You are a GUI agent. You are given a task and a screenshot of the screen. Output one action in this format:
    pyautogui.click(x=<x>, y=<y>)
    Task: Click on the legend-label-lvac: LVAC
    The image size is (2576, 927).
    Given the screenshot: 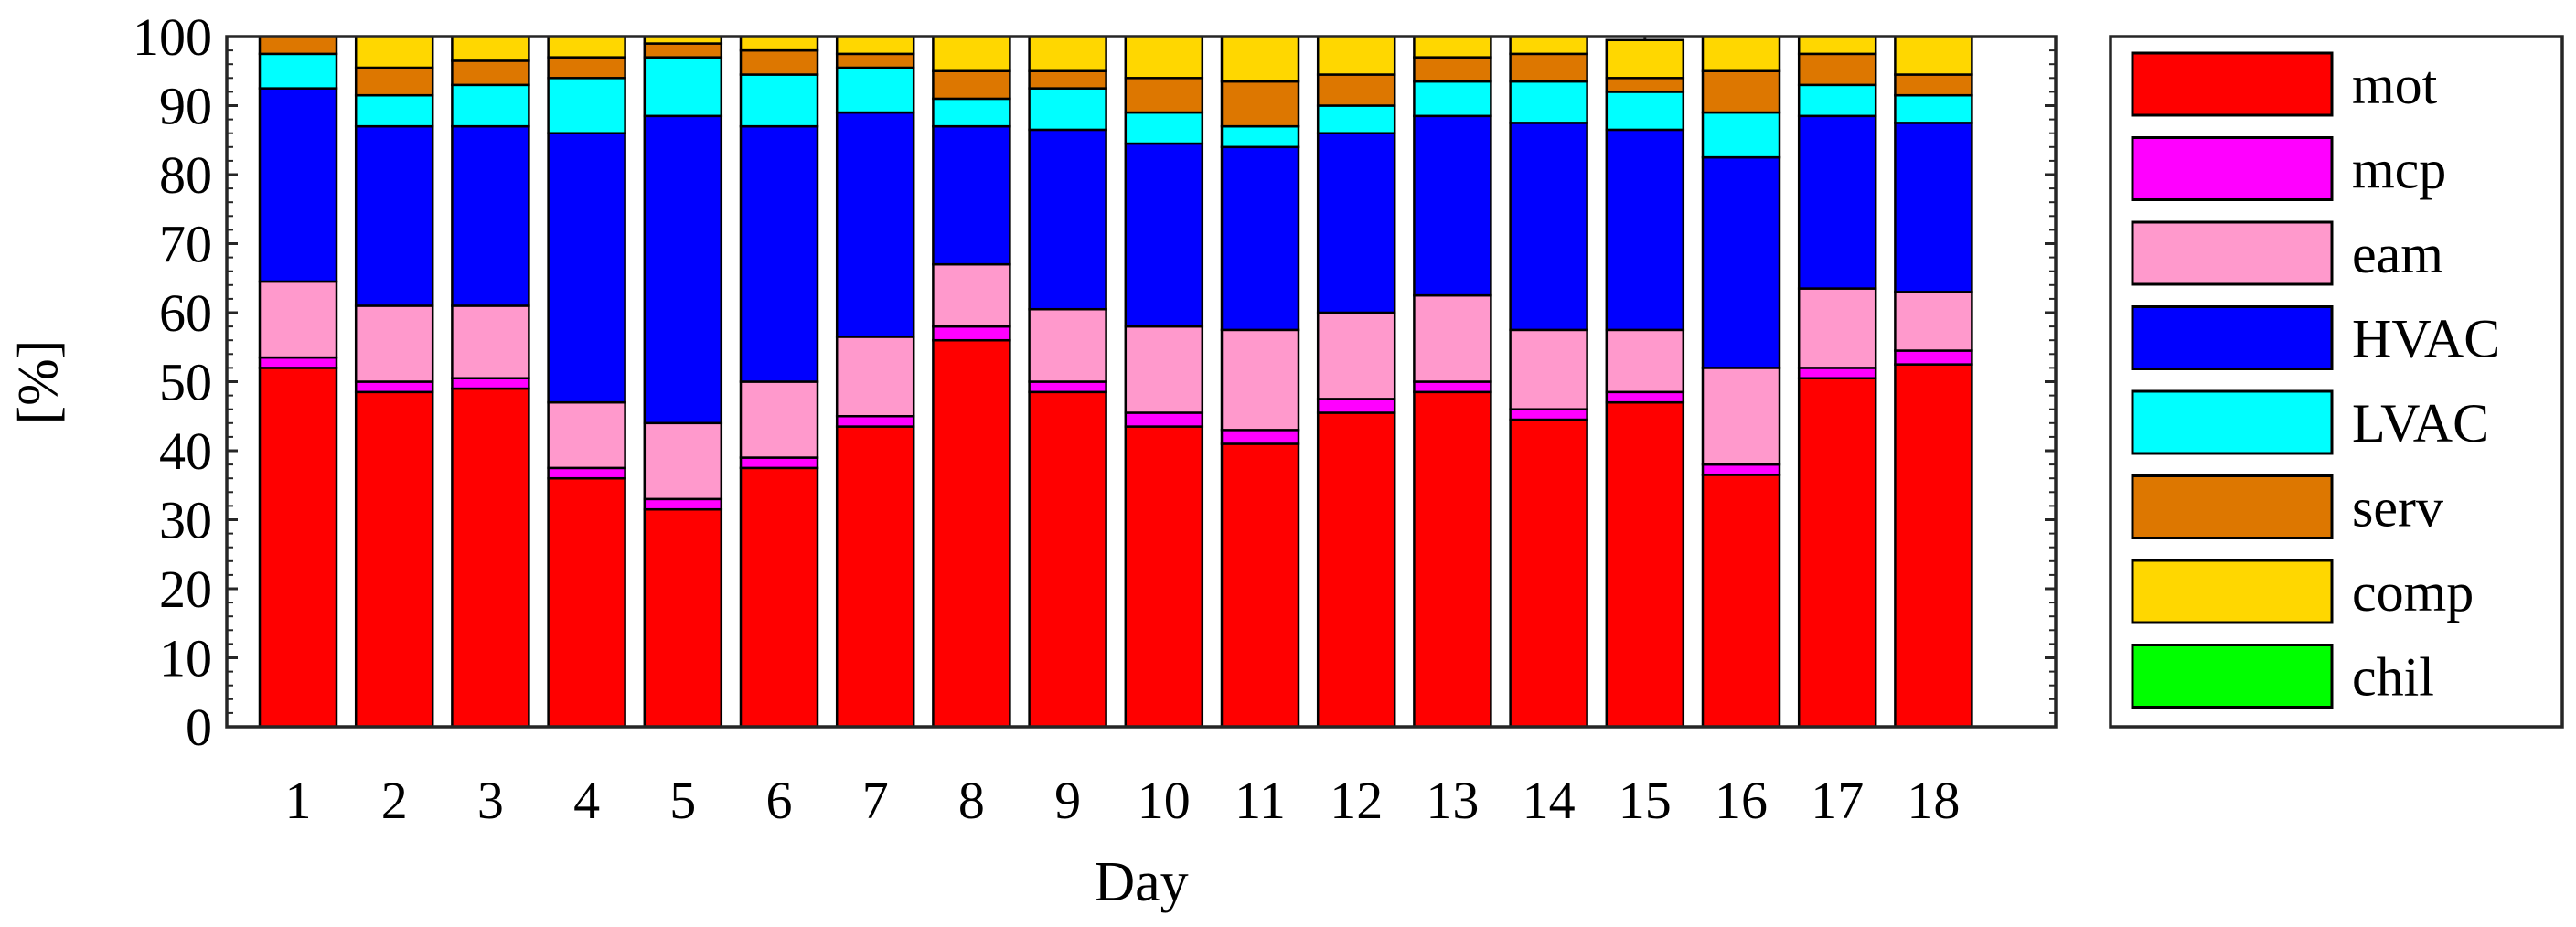 What is the action you would take?
    pyautogui.click(x=2420, y=423)
    